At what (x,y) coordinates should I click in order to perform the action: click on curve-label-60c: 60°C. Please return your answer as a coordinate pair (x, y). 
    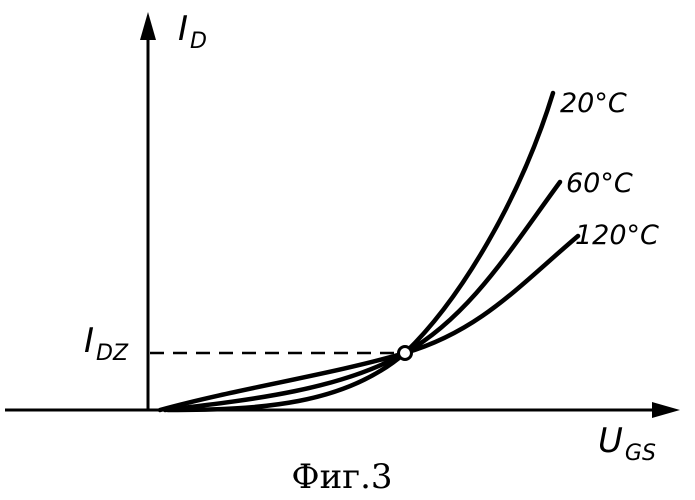
    Looking at the image, I should click on (599, 183).